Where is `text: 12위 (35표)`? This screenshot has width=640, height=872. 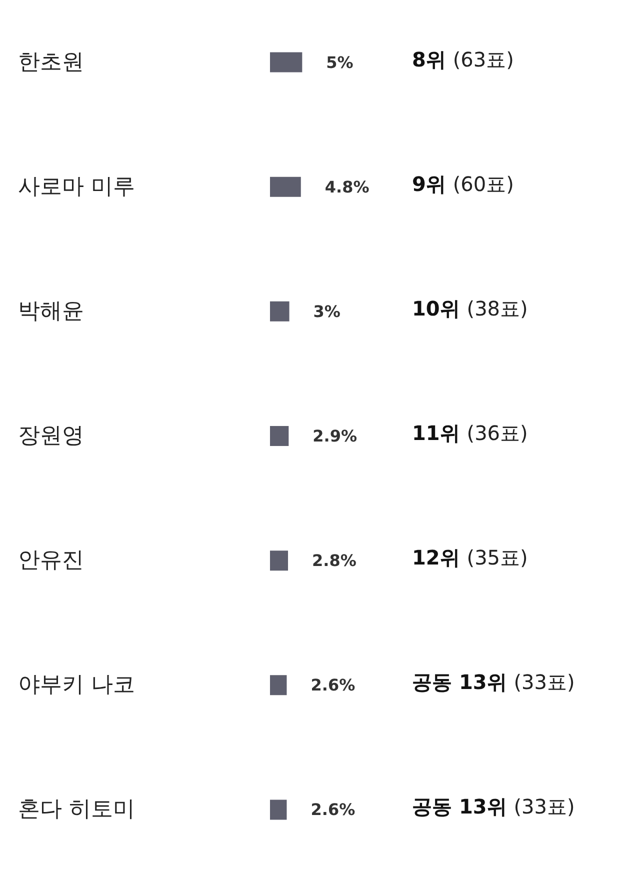
text: 12위 (35표) is located at coordinates (470, 558).